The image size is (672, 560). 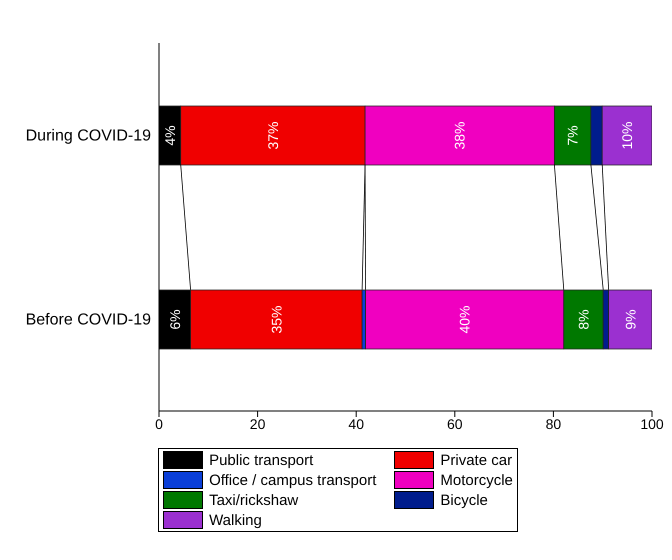 What do you see at coordinates (464, 319) in the screenshot?
I see `data-label: 40%` at bounding box center [464, 319].